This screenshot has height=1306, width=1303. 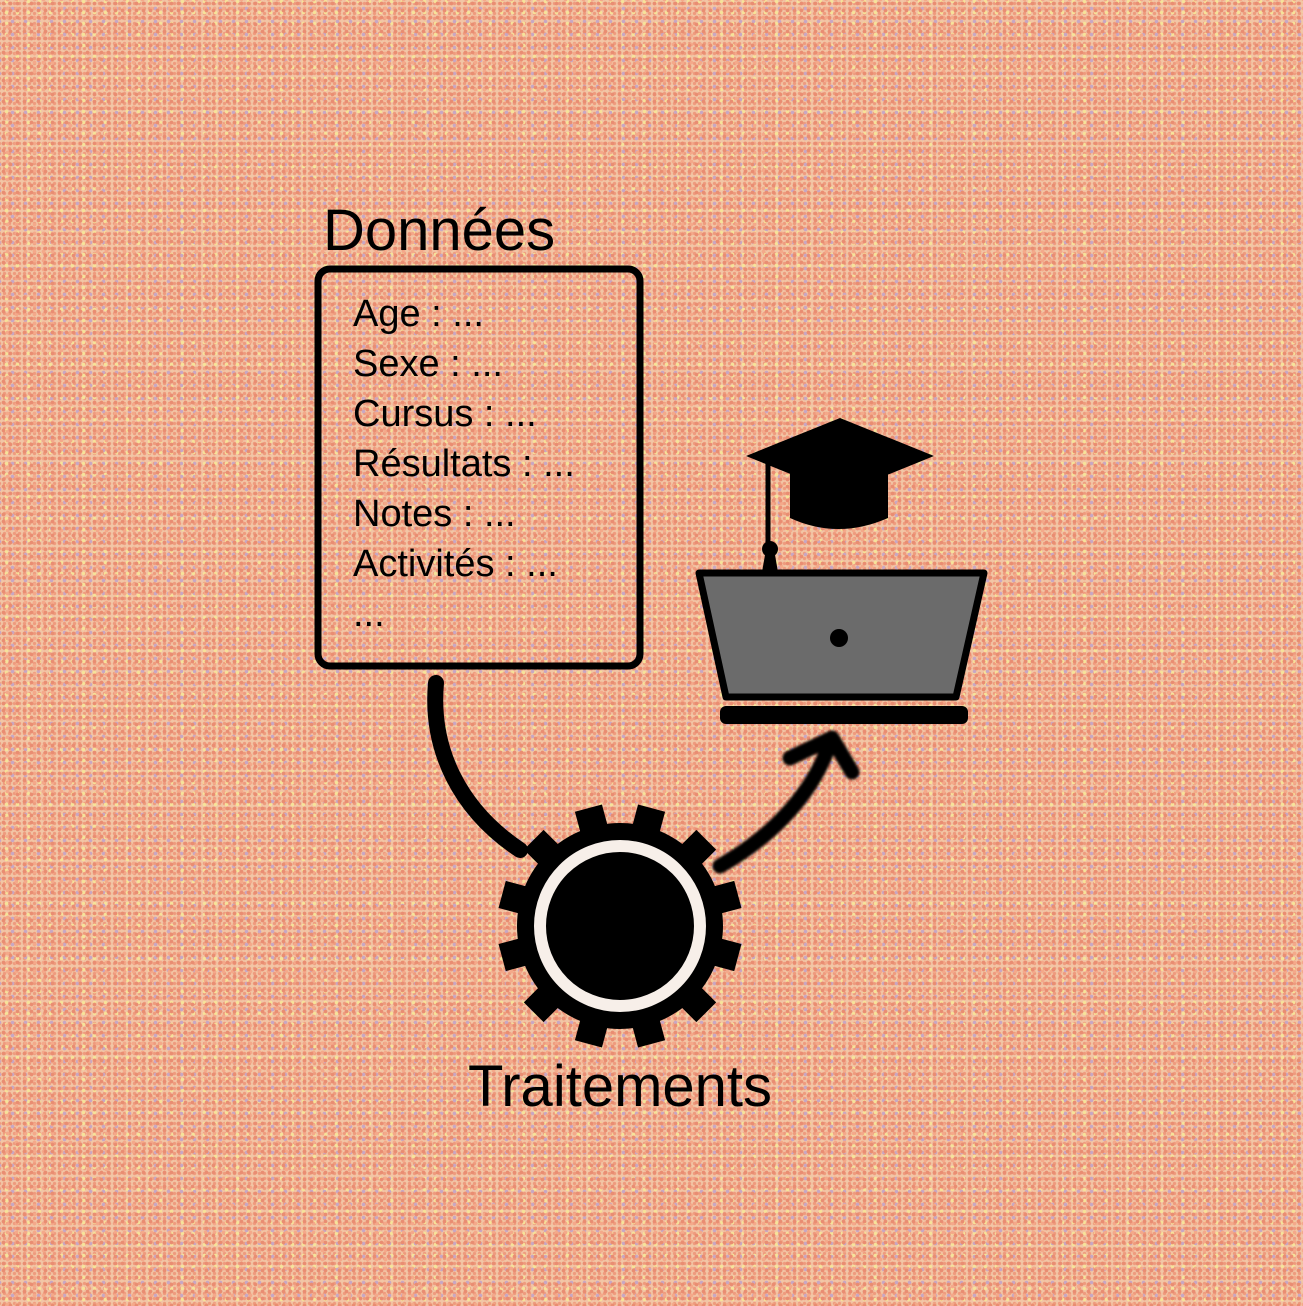 I want to click on graduation-cap-icon, so click(x=840, y=495).